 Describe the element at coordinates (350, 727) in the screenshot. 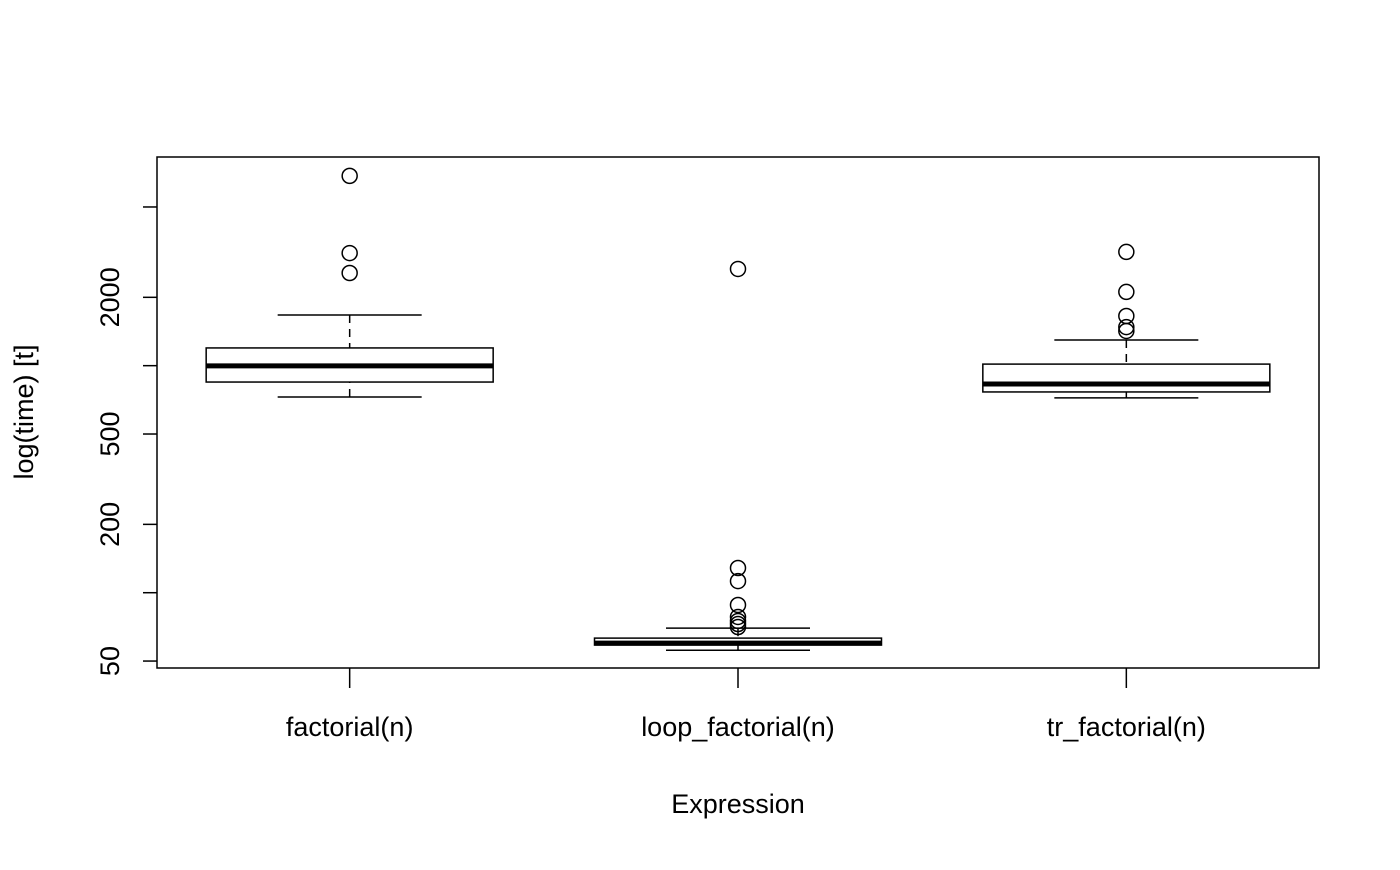

I see `x-tick-label: factorial(n)` at that location.